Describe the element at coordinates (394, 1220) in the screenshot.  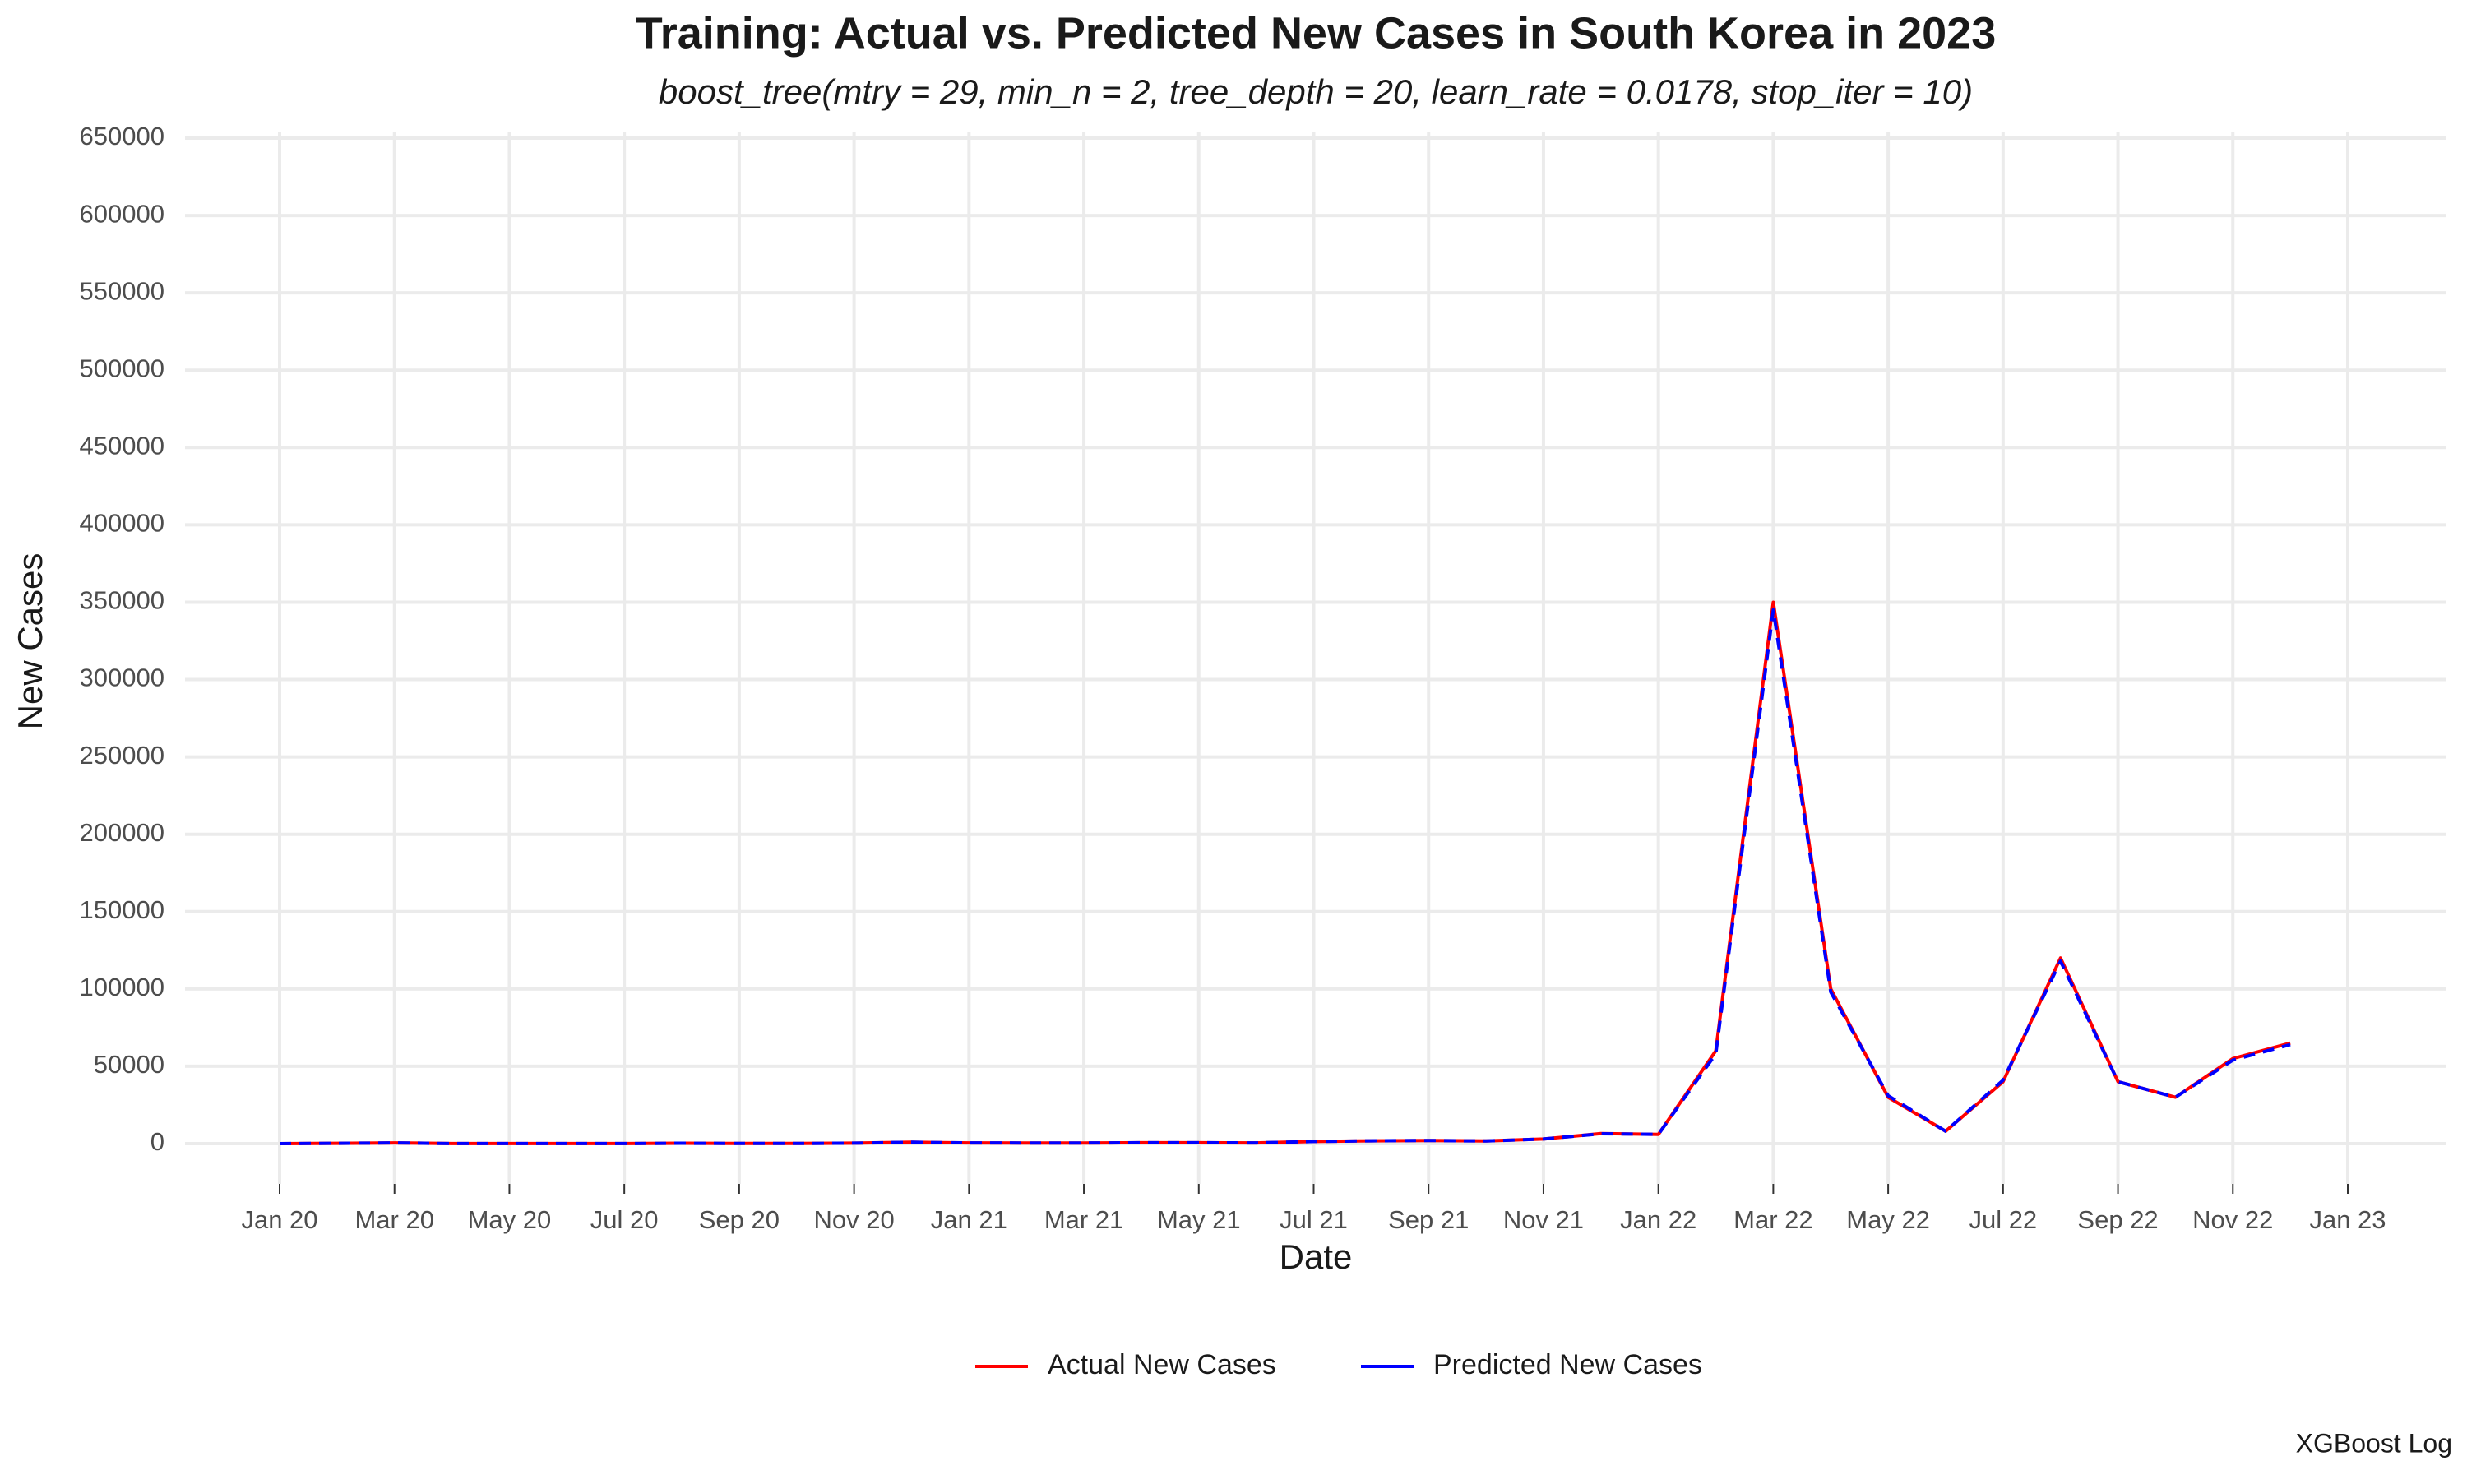
I see `x-tick-label: Mar 20` at that location.